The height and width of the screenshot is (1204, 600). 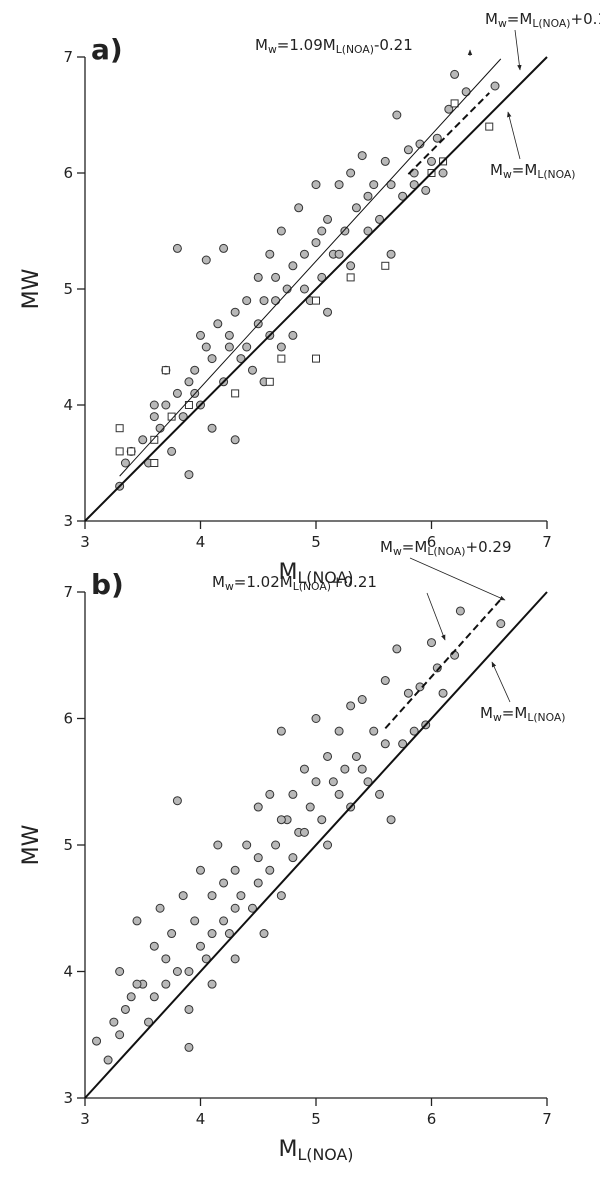 I want to click on panel-label: b), so click(x=107, y=584).